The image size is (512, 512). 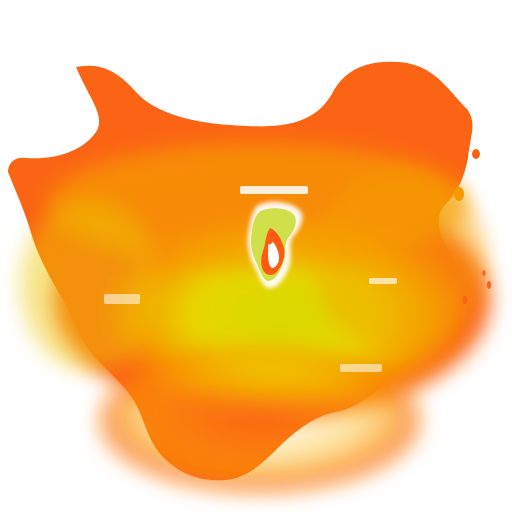 I want to click on faint-label-left, so click(x=122, y=299).